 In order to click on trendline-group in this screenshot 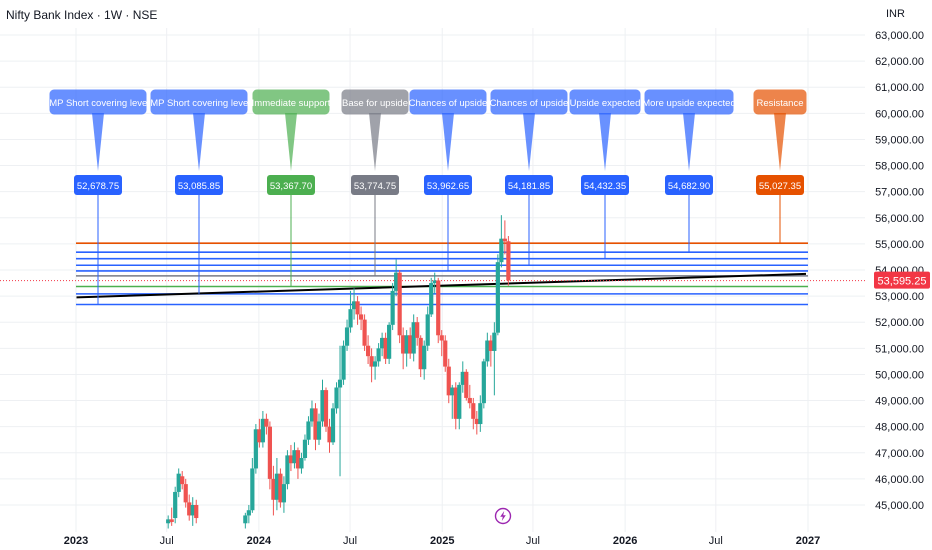, I will do `click(432, 285)`.